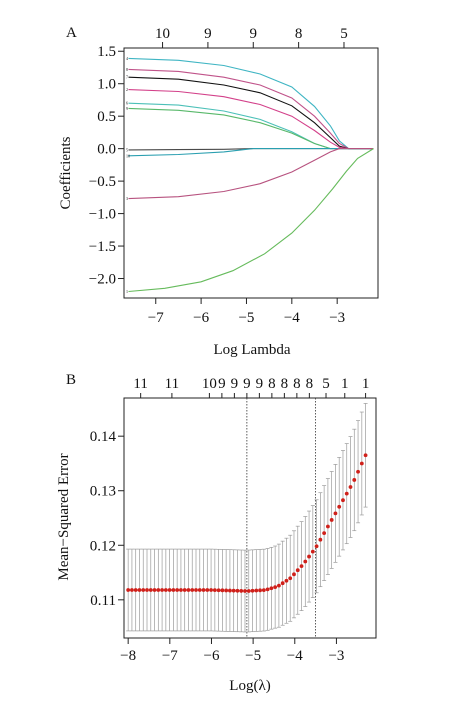 This screenshot has height=703, width=455. I want to click on coef-path-label-4: 4, so click(127, 58).